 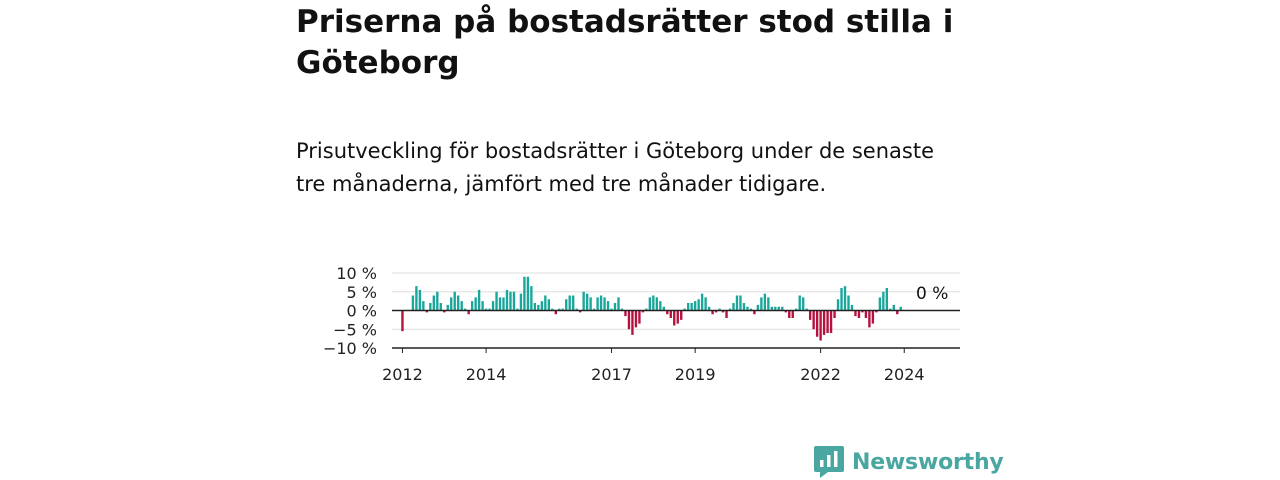 What do you see at coordinates (611, 374) in the screenshot?
I see `x-tick-label: 2017` at bounding box center [611, 374].